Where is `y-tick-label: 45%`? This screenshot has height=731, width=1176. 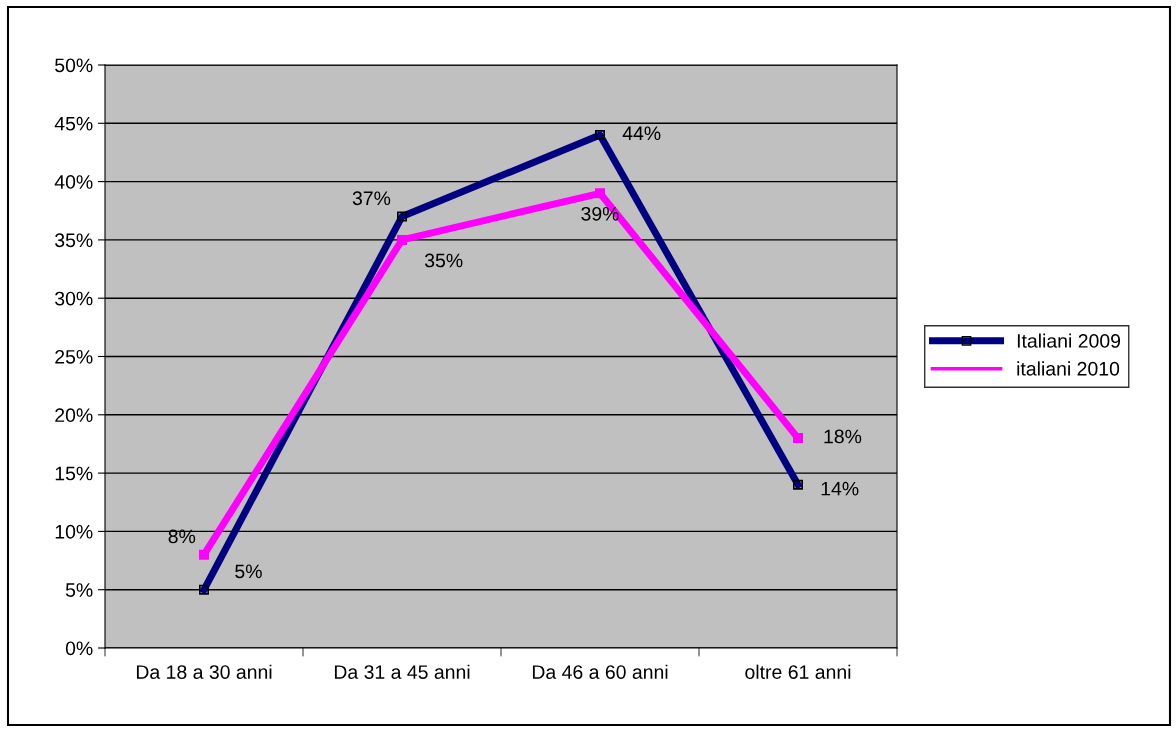 y-tick-label: 45% is located at coordinates (73, 123).